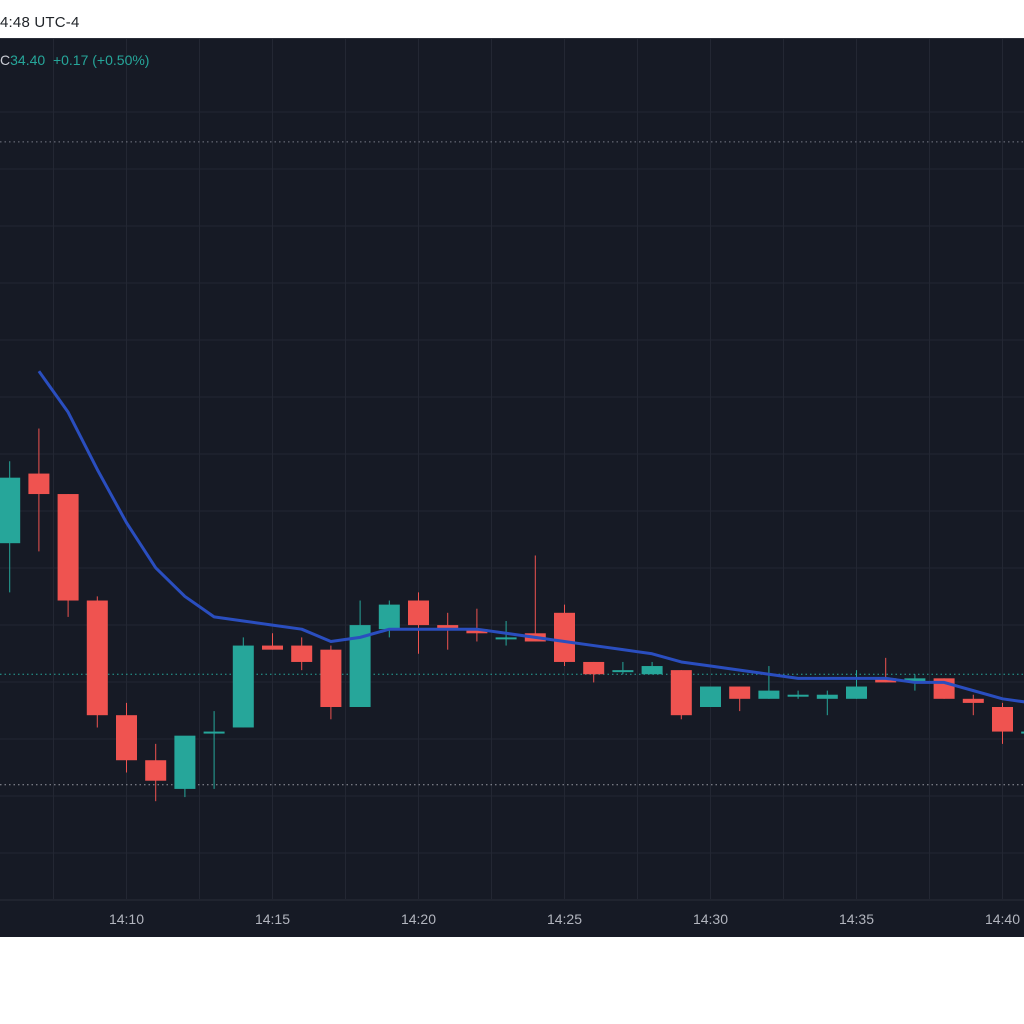  I want to click on time-axis-tick-label: 14:10, so click(126, 919).